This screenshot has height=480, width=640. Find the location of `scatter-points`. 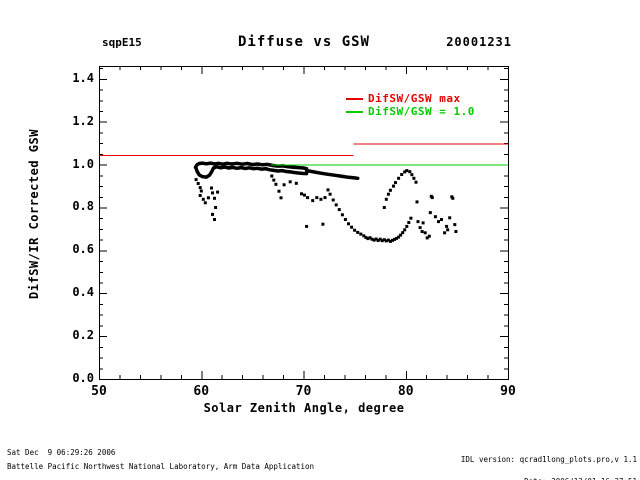

scatter-points is located at coordinates (326, 206).